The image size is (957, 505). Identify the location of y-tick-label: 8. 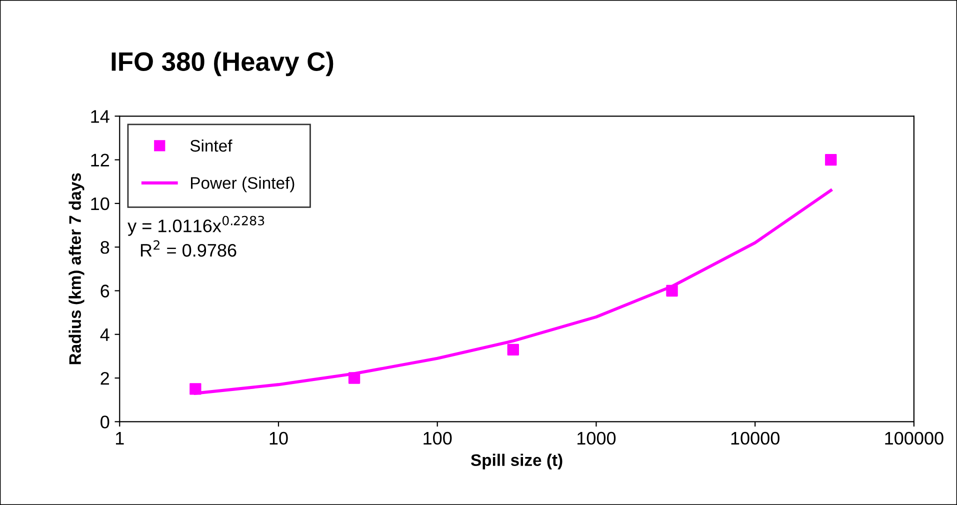
(105, 247).